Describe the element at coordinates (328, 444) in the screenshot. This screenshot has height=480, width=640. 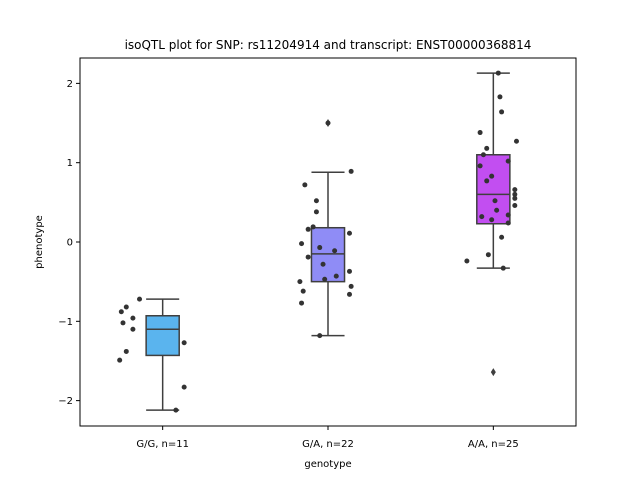
I see `x-tick-label: G/A, n=22` at that location.